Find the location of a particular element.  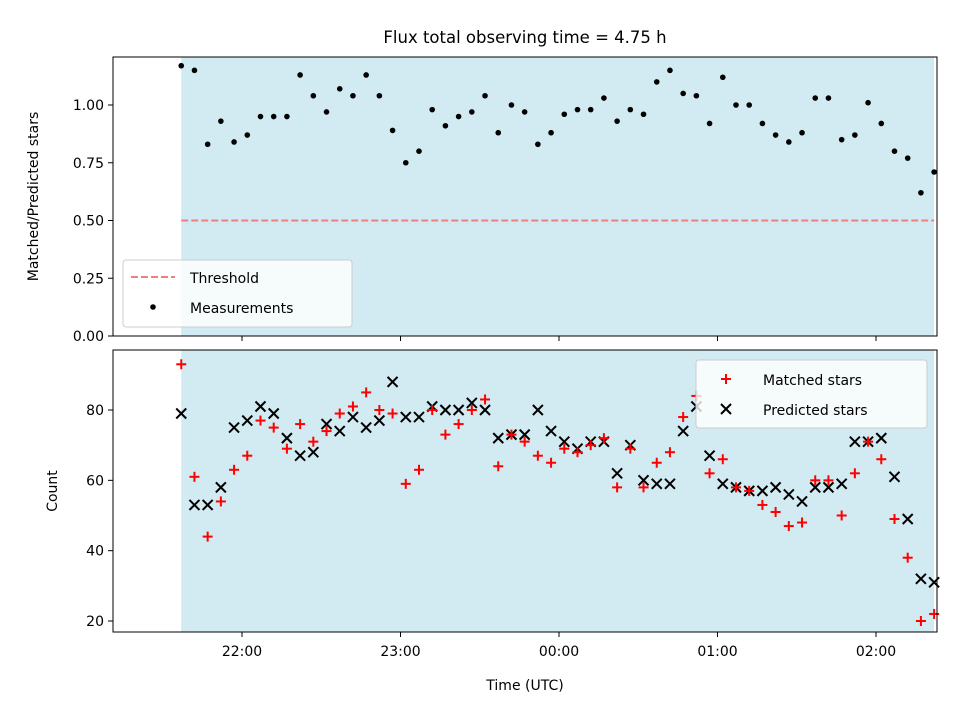

count-y-axis: 20 40 60 80 is located at coordinates (99, 516).